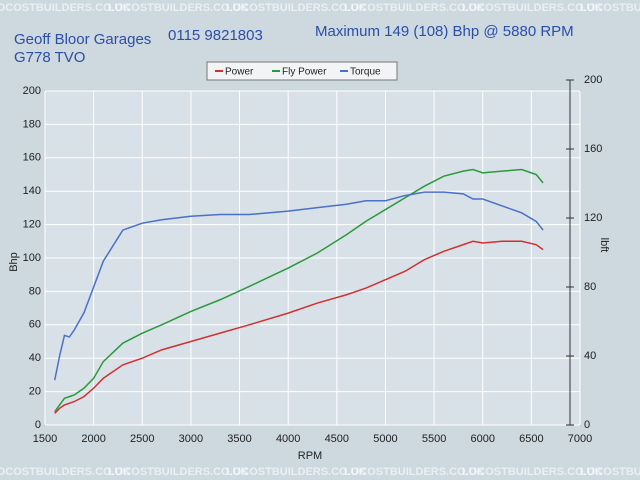  I want to click on y-tick-label: 160, so click(32, 158).